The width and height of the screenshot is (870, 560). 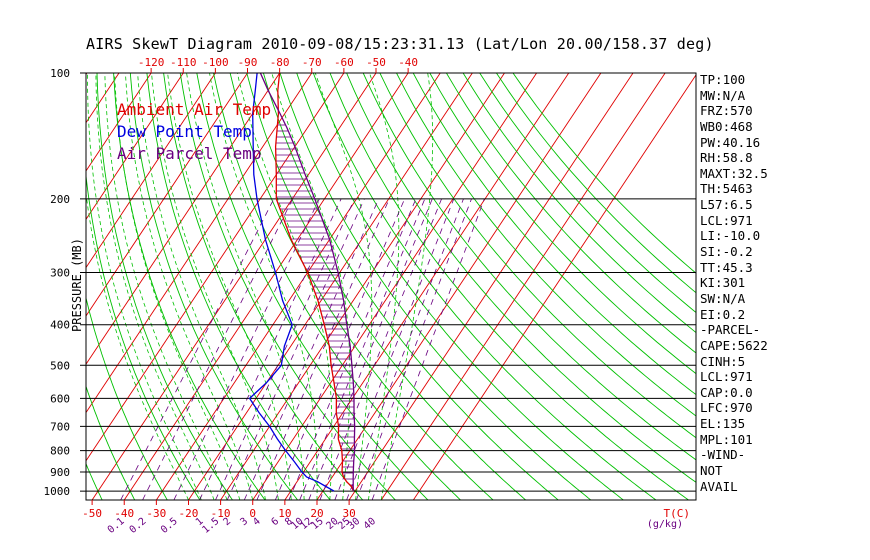 I want to click on pressure-label: 600, so click(x=60, y=398).